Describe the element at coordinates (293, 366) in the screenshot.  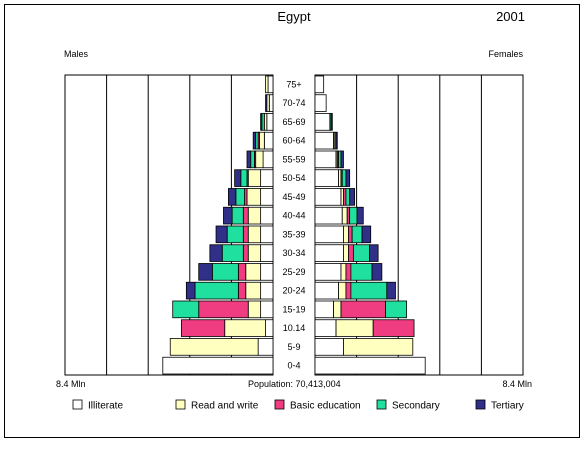
I see `age-label: 0-4` at that location.